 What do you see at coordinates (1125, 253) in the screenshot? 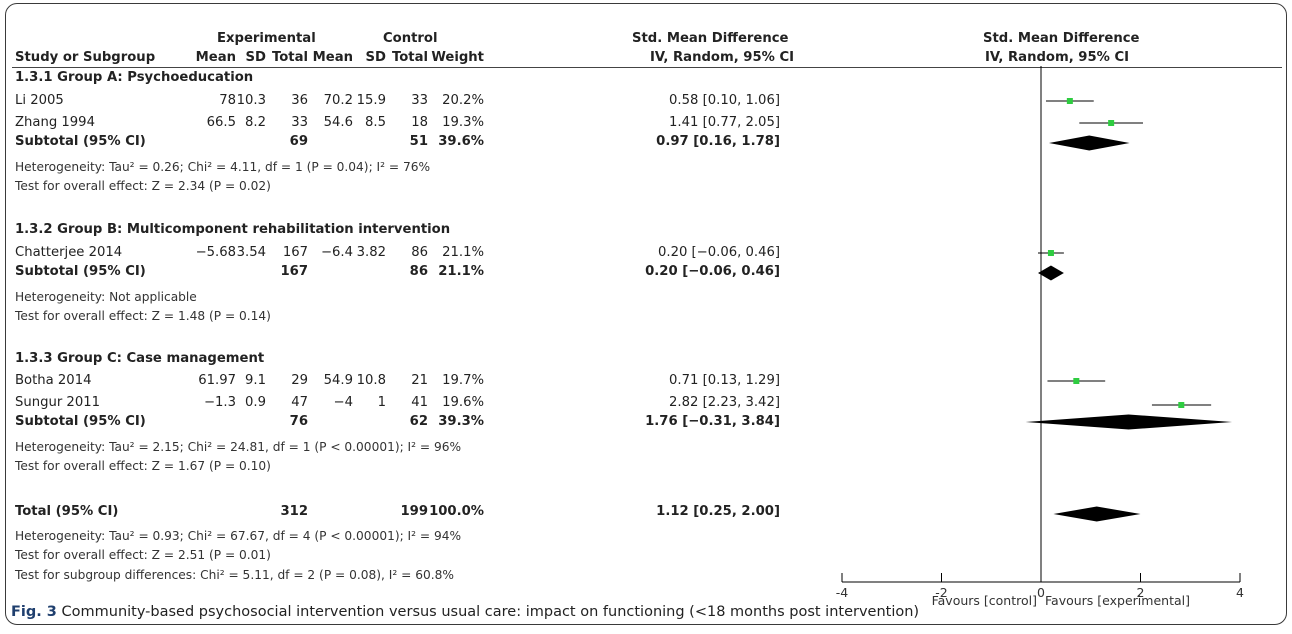
I see `study-markers` at bounding box center [1125, 253].